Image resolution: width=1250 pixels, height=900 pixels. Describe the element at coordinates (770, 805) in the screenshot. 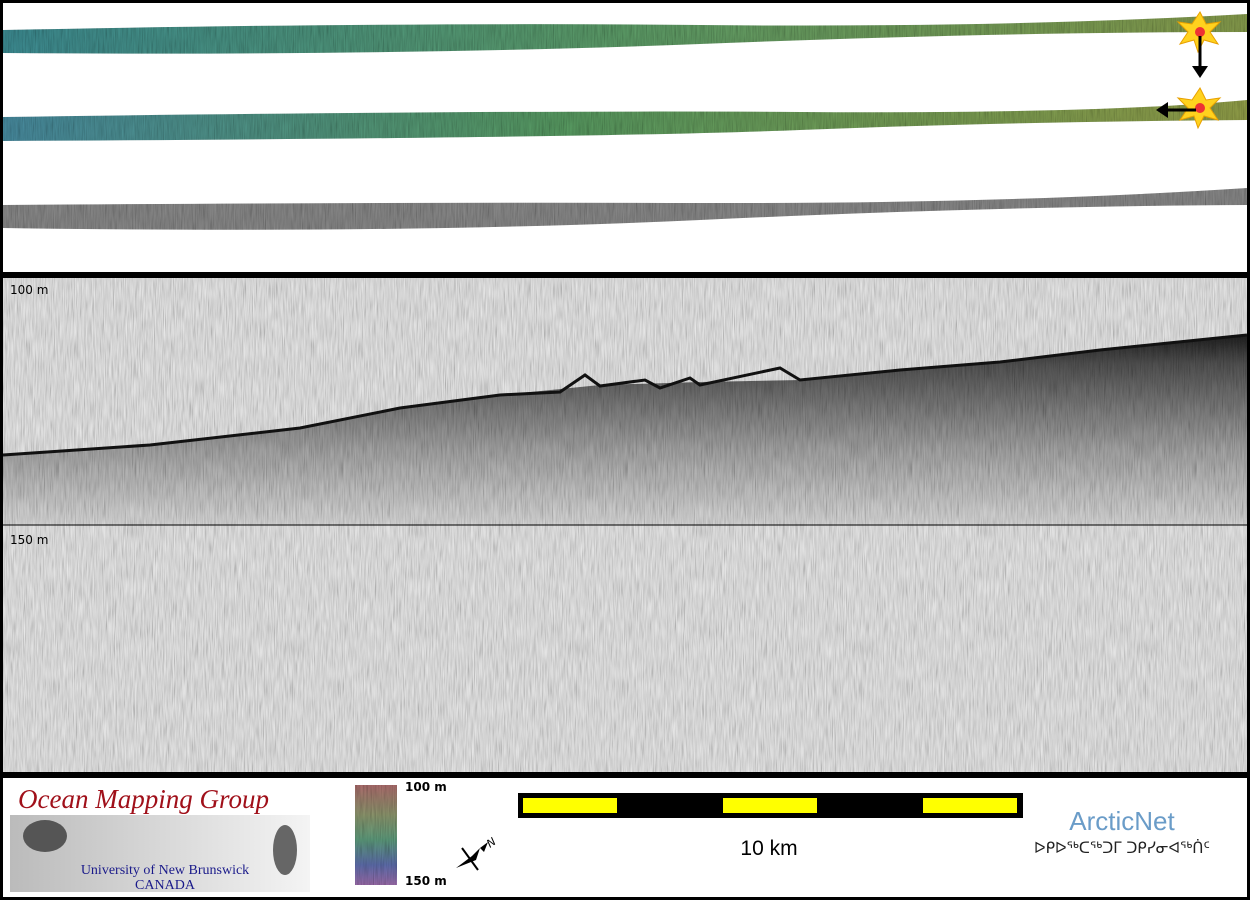

I see `scale-bar` at that location.